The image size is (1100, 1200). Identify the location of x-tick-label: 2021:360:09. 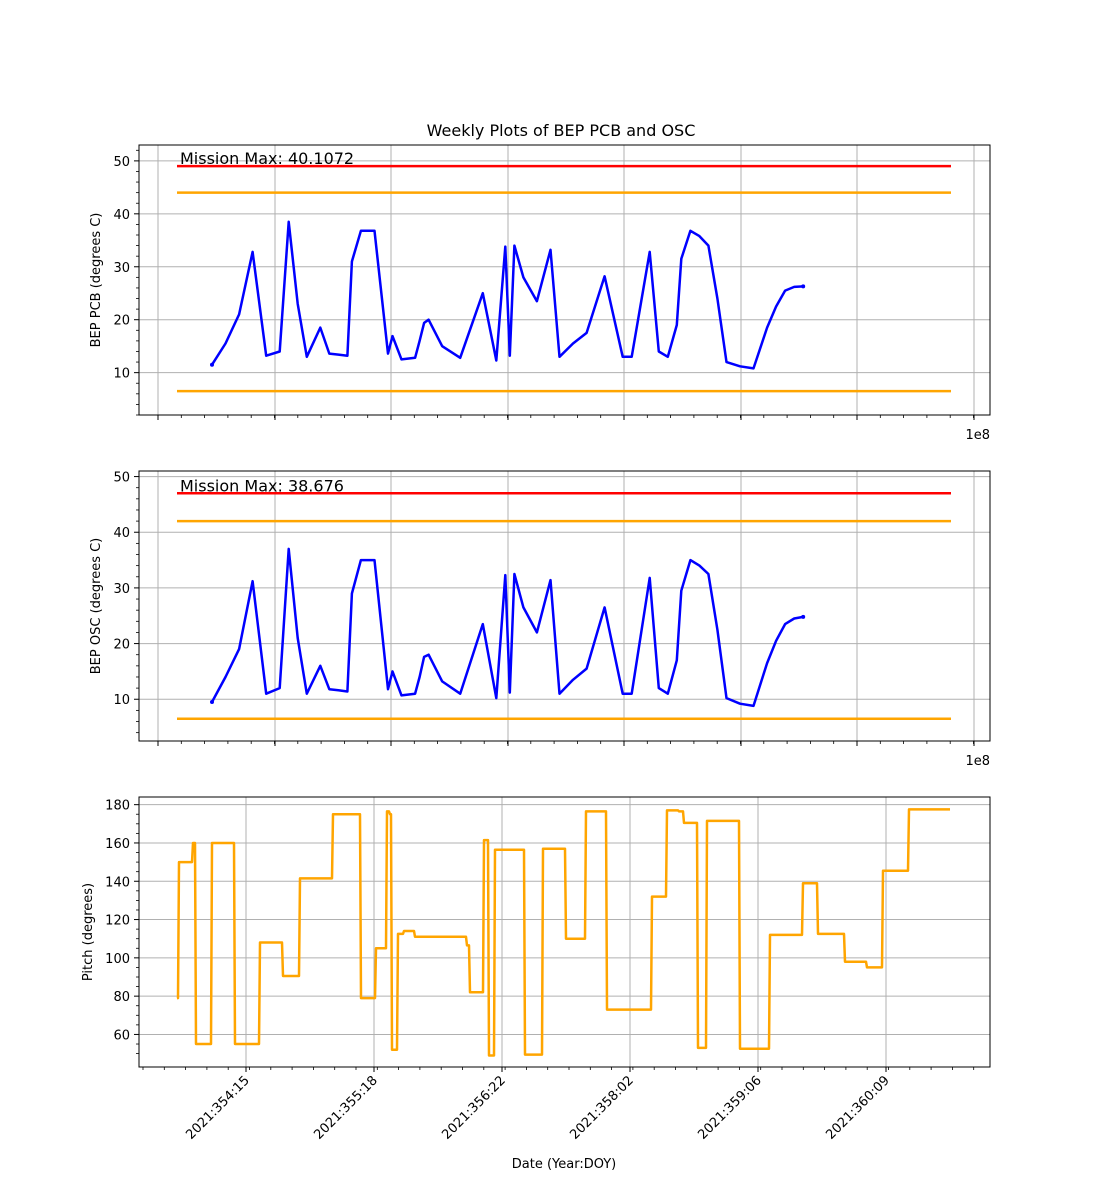
(857, 1107).